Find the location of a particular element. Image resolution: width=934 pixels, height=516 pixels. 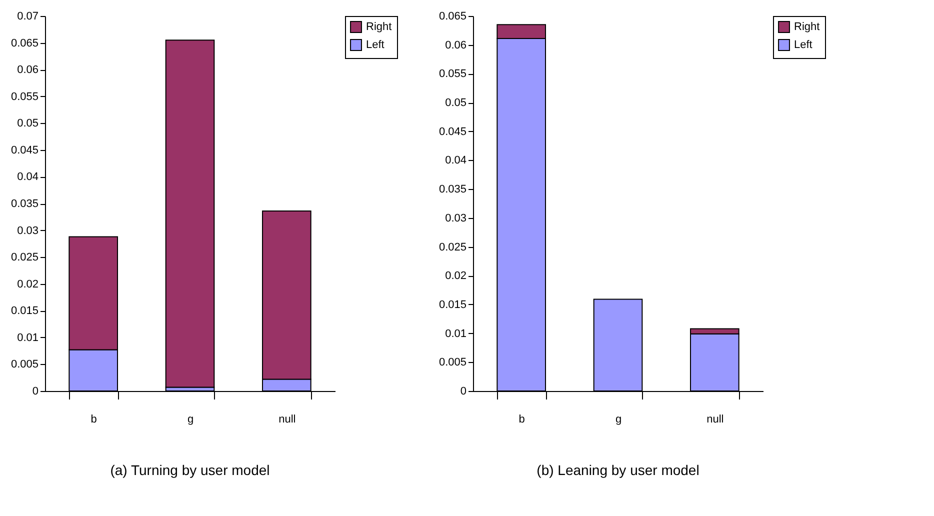

bar is located at coordinates (190, 214).